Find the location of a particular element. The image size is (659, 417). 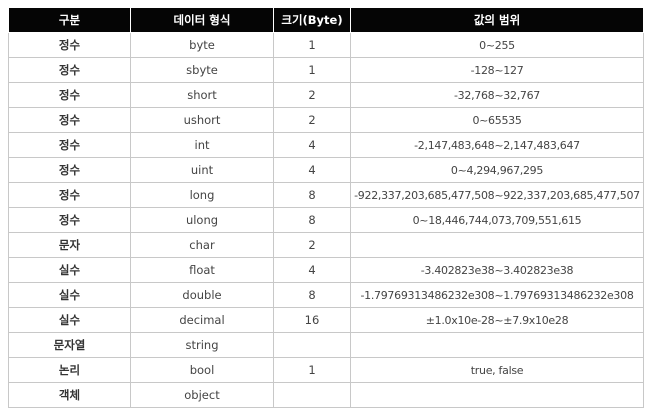

table-row: 정수 short 2 -32,768~32,767 is located at coordinates (326, 95).